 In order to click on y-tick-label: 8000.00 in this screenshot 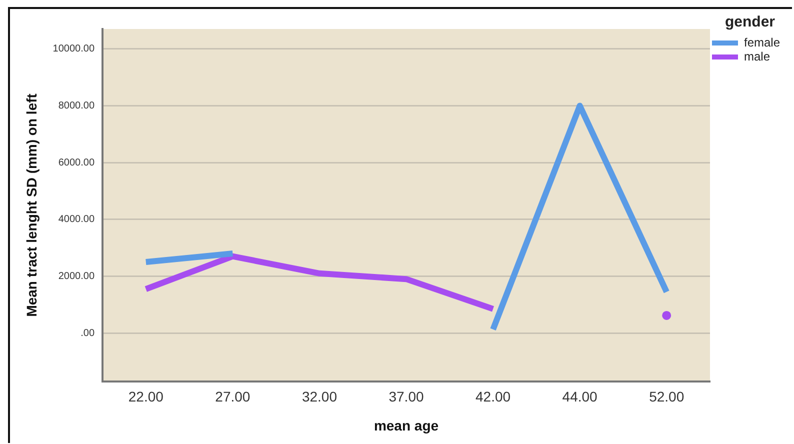, I will do `click(76, 106)`.